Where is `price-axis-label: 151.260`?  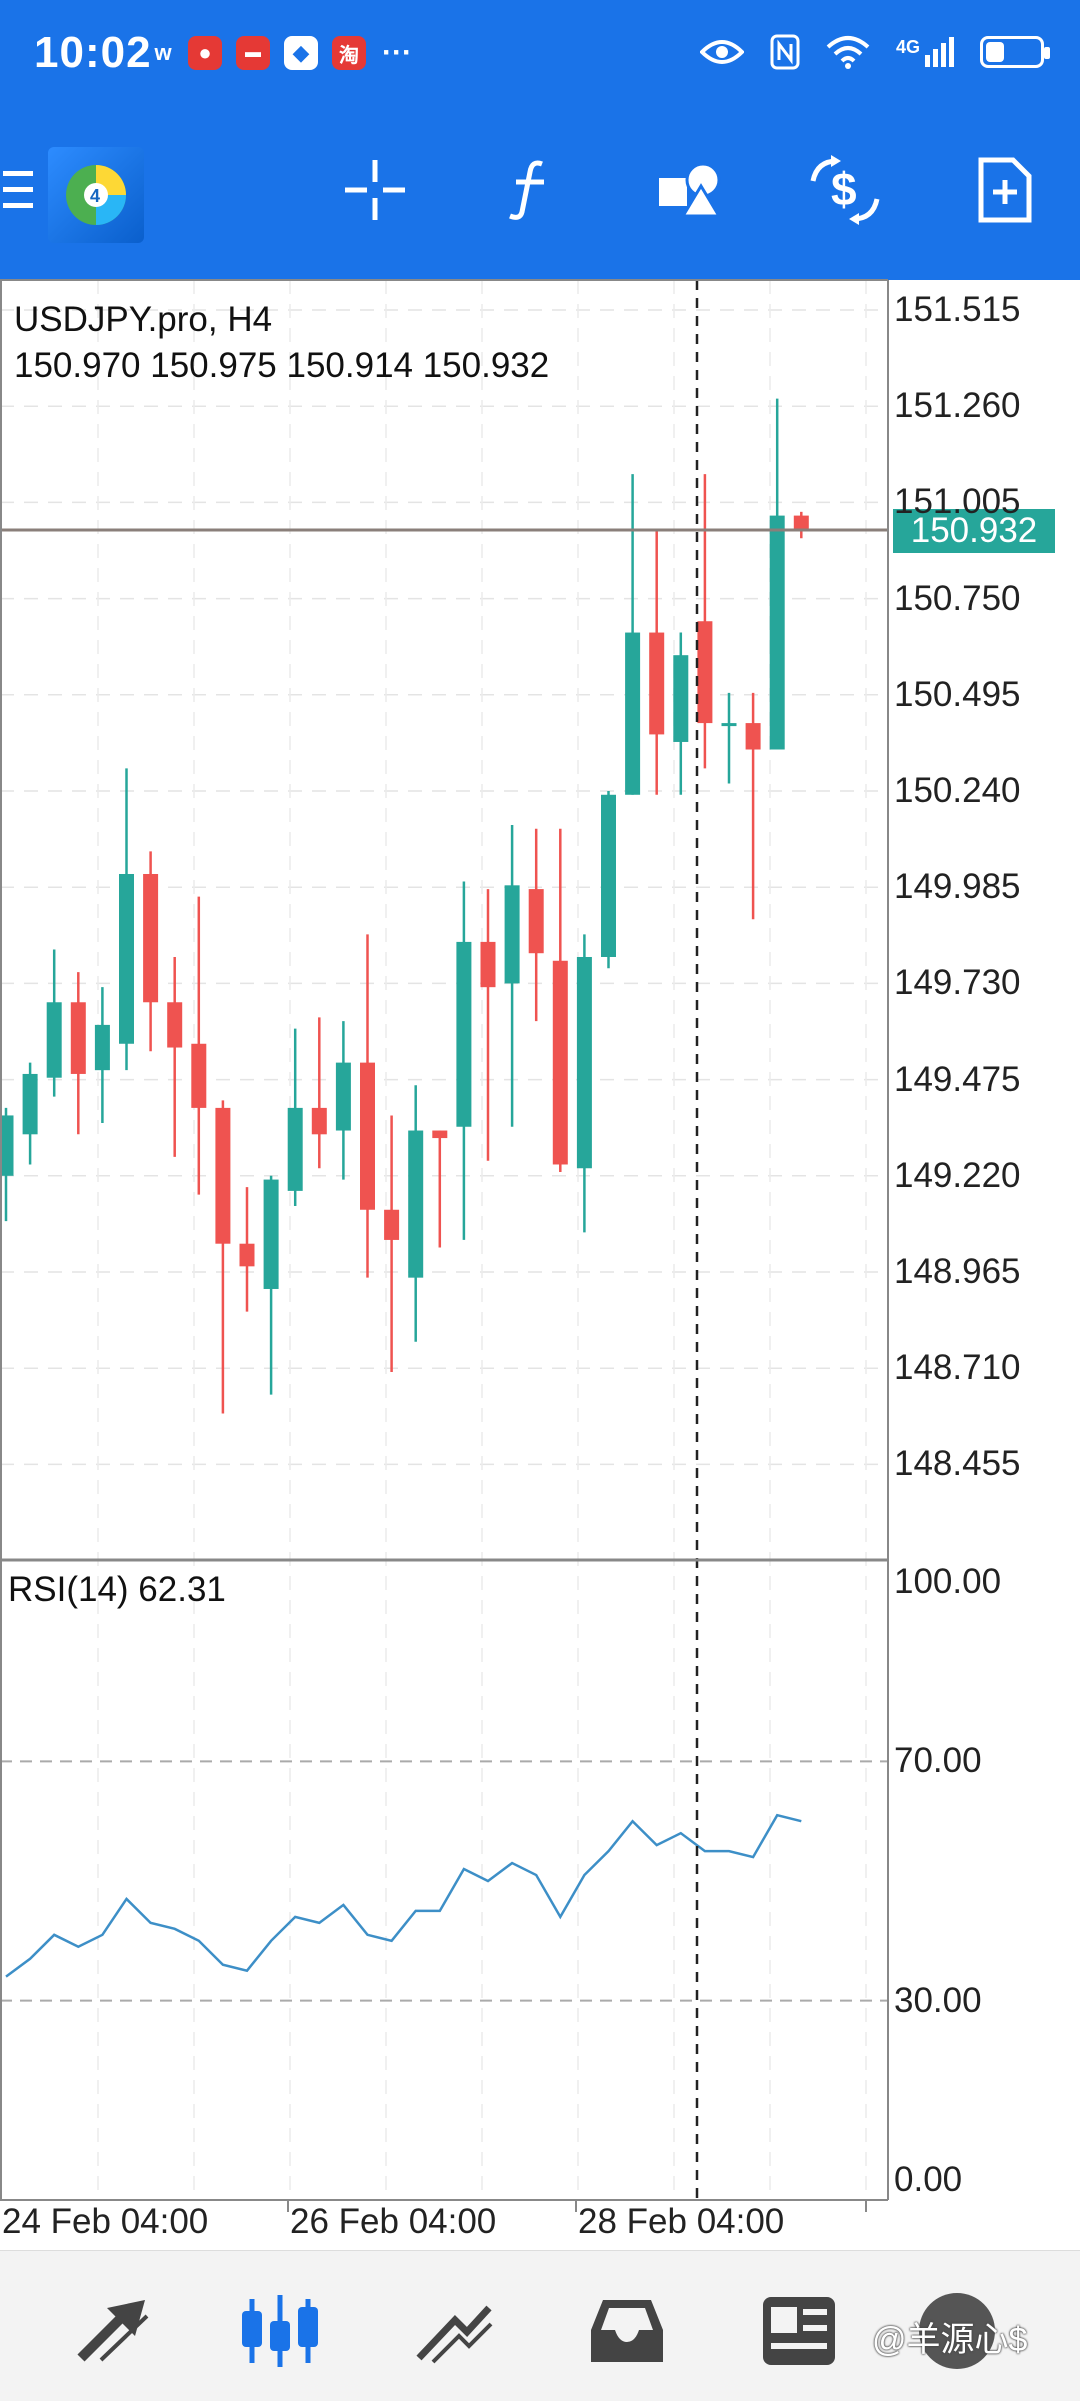
price-axis-label: 151.260 is located at coordinates (957, 406).